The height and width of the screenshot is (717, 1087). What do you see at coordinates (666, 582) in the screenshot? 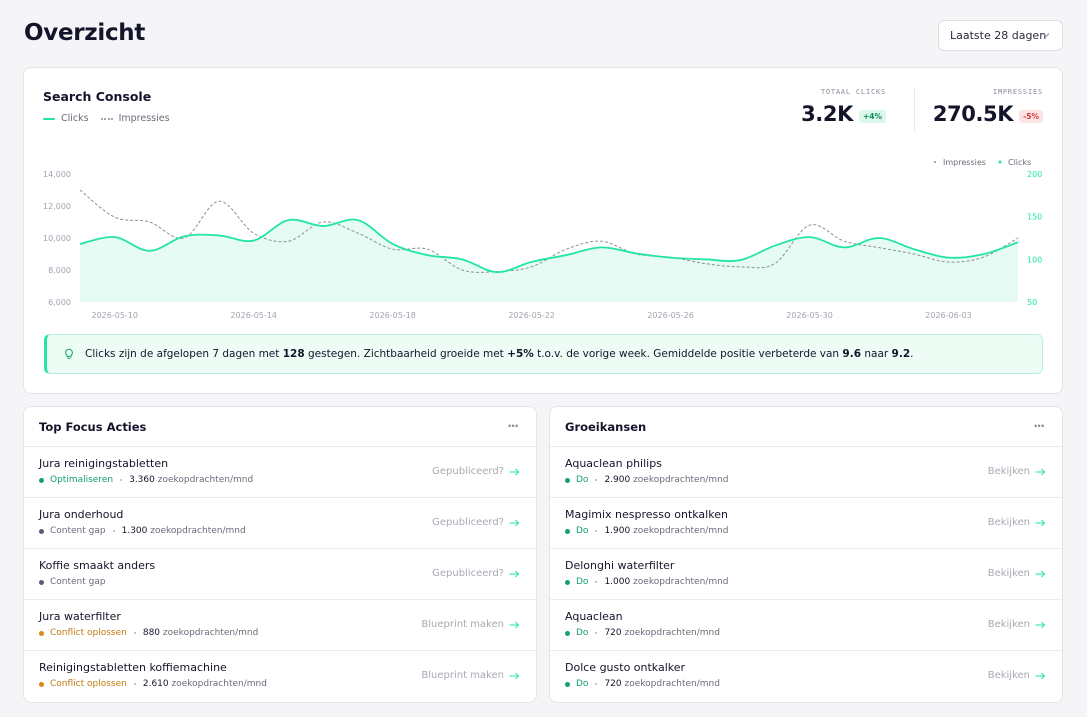
I see `search-volume: 1.000 zoekopdrachten/mnd` at bounding box center [666, 582].